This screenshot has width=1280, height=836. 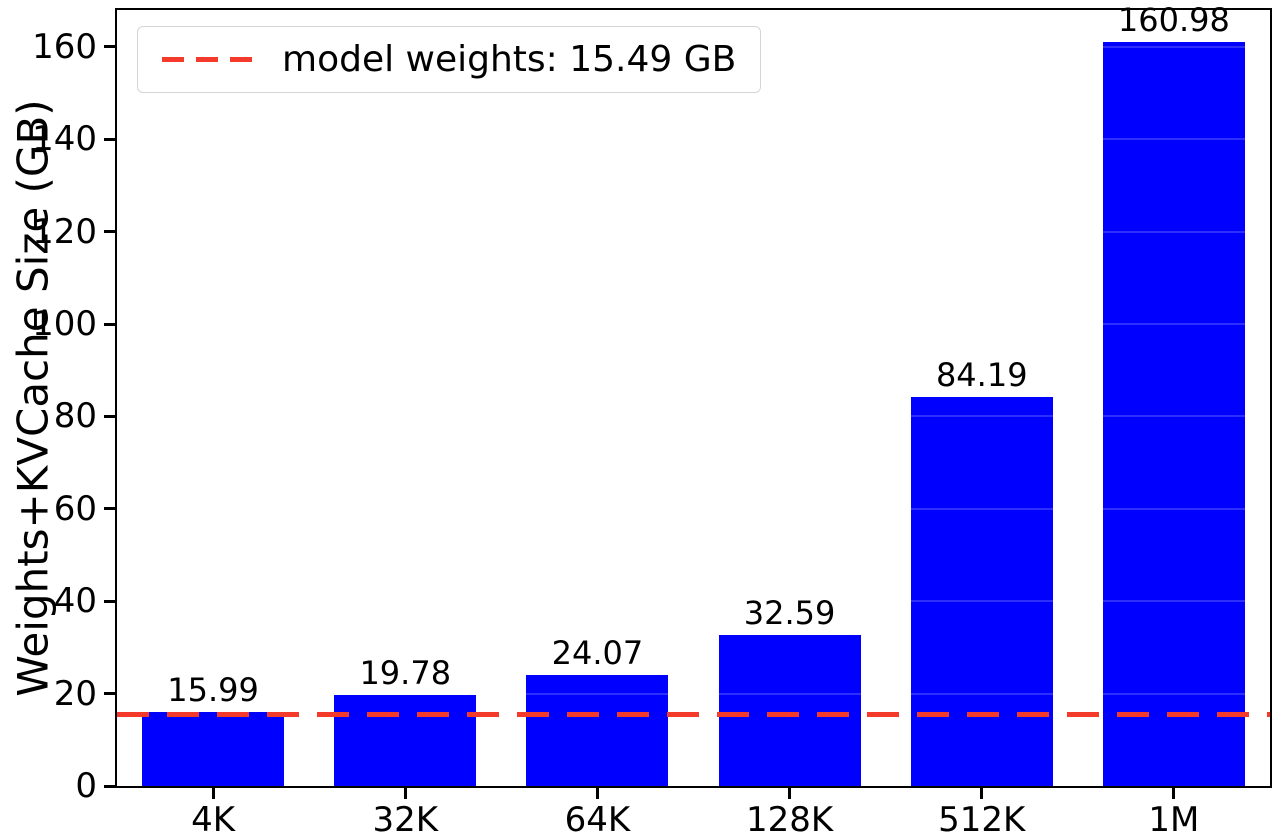 I want to click on bar-value-label: 84.19, so click(x=981, y=375).